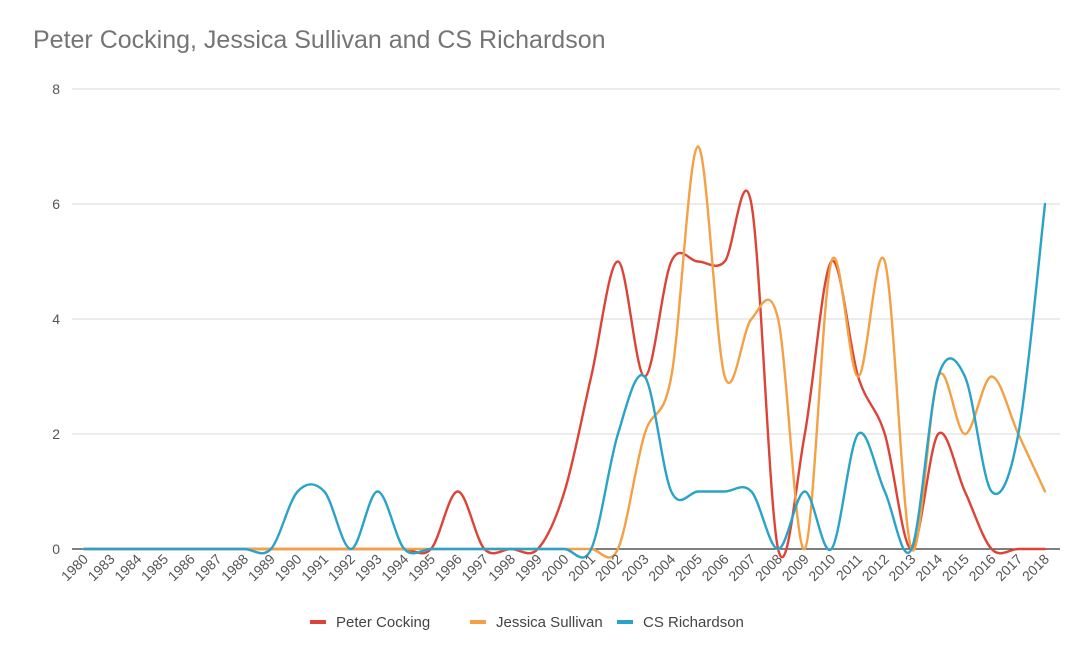  What do you see at coordinates (501, 567) in the screenshot?
I see `x-tick-label: 1998` at bounding box center [501, 567].